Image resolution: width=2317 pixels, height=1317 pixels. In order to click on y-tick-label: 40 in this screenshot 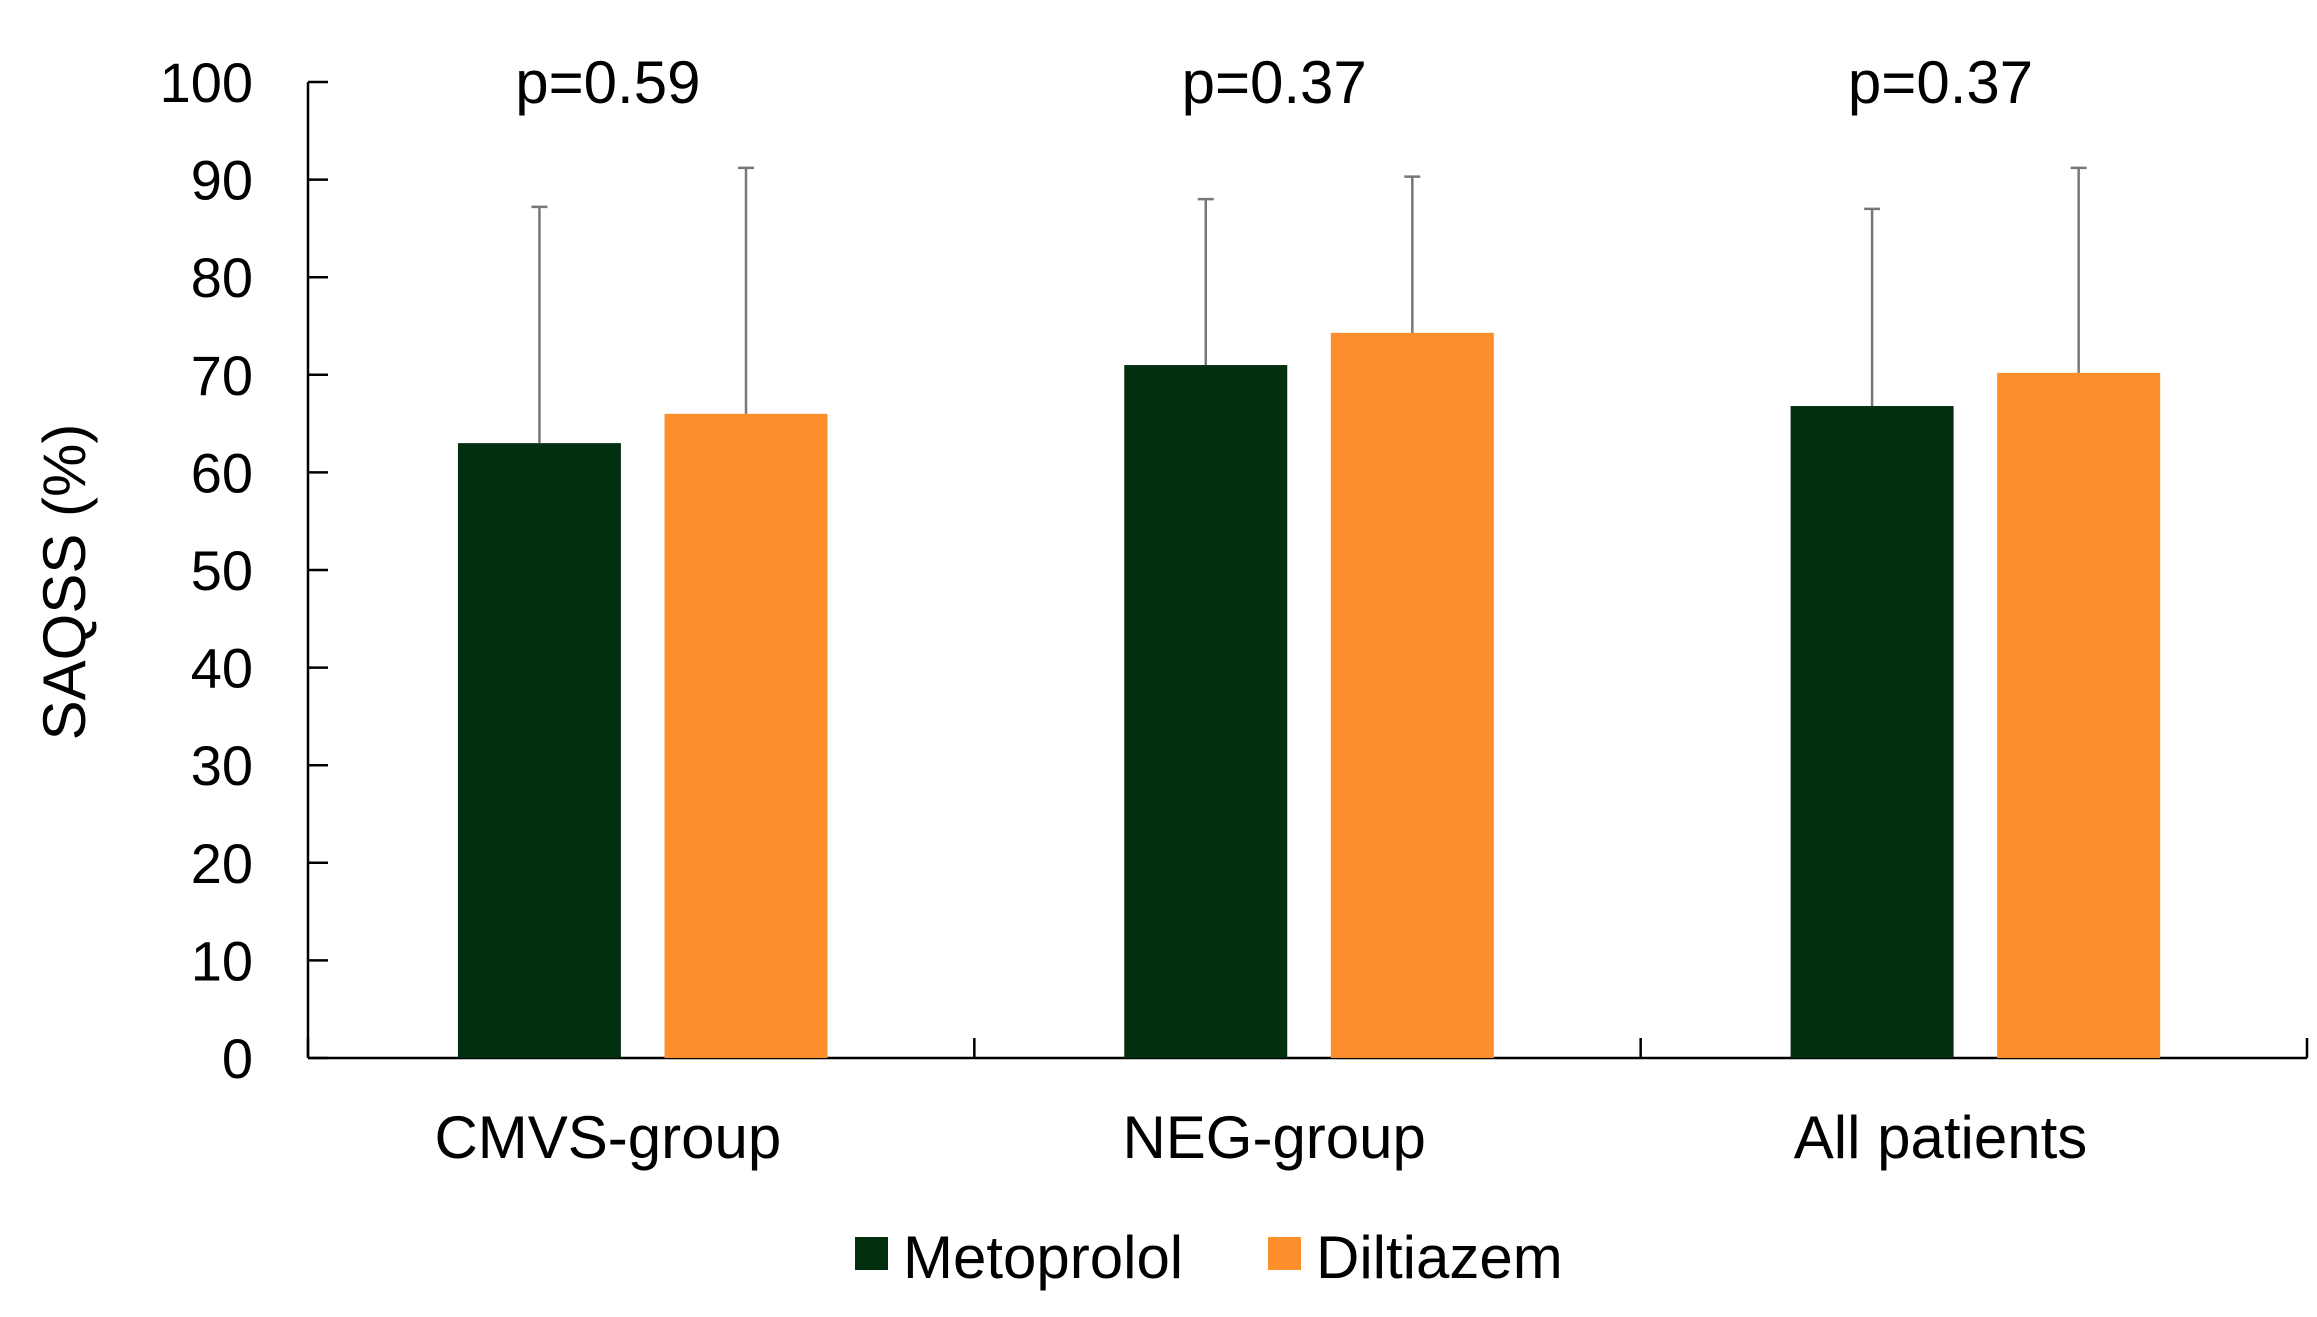, I will do `click(222, 668)`.